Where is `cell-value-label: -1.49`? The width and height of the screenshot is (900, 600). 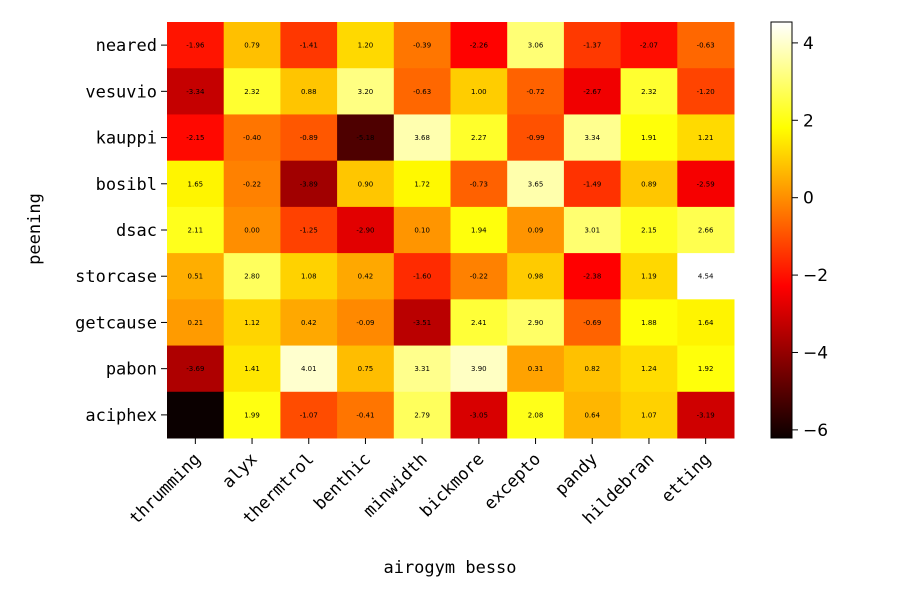
cell-value-label: -1.49 is located at coordinates (592, 184).